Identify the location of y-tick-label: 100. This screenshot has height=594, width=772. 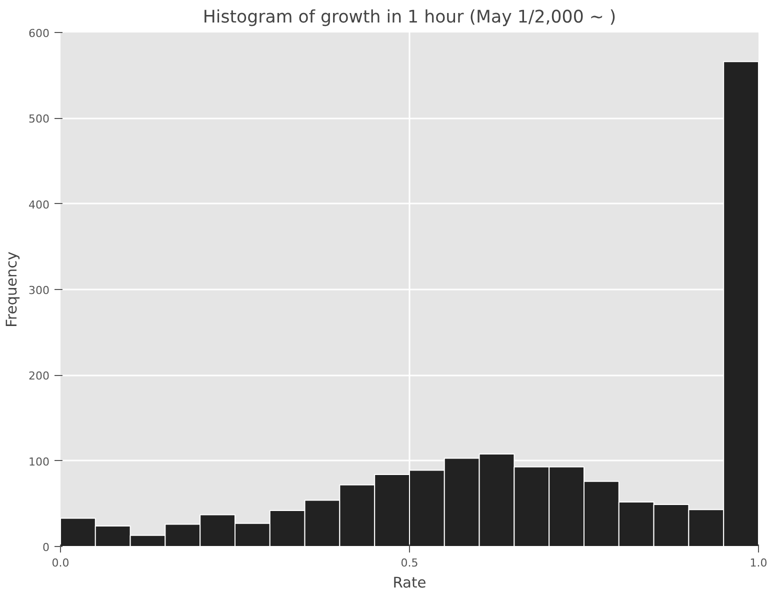
(39, 461).